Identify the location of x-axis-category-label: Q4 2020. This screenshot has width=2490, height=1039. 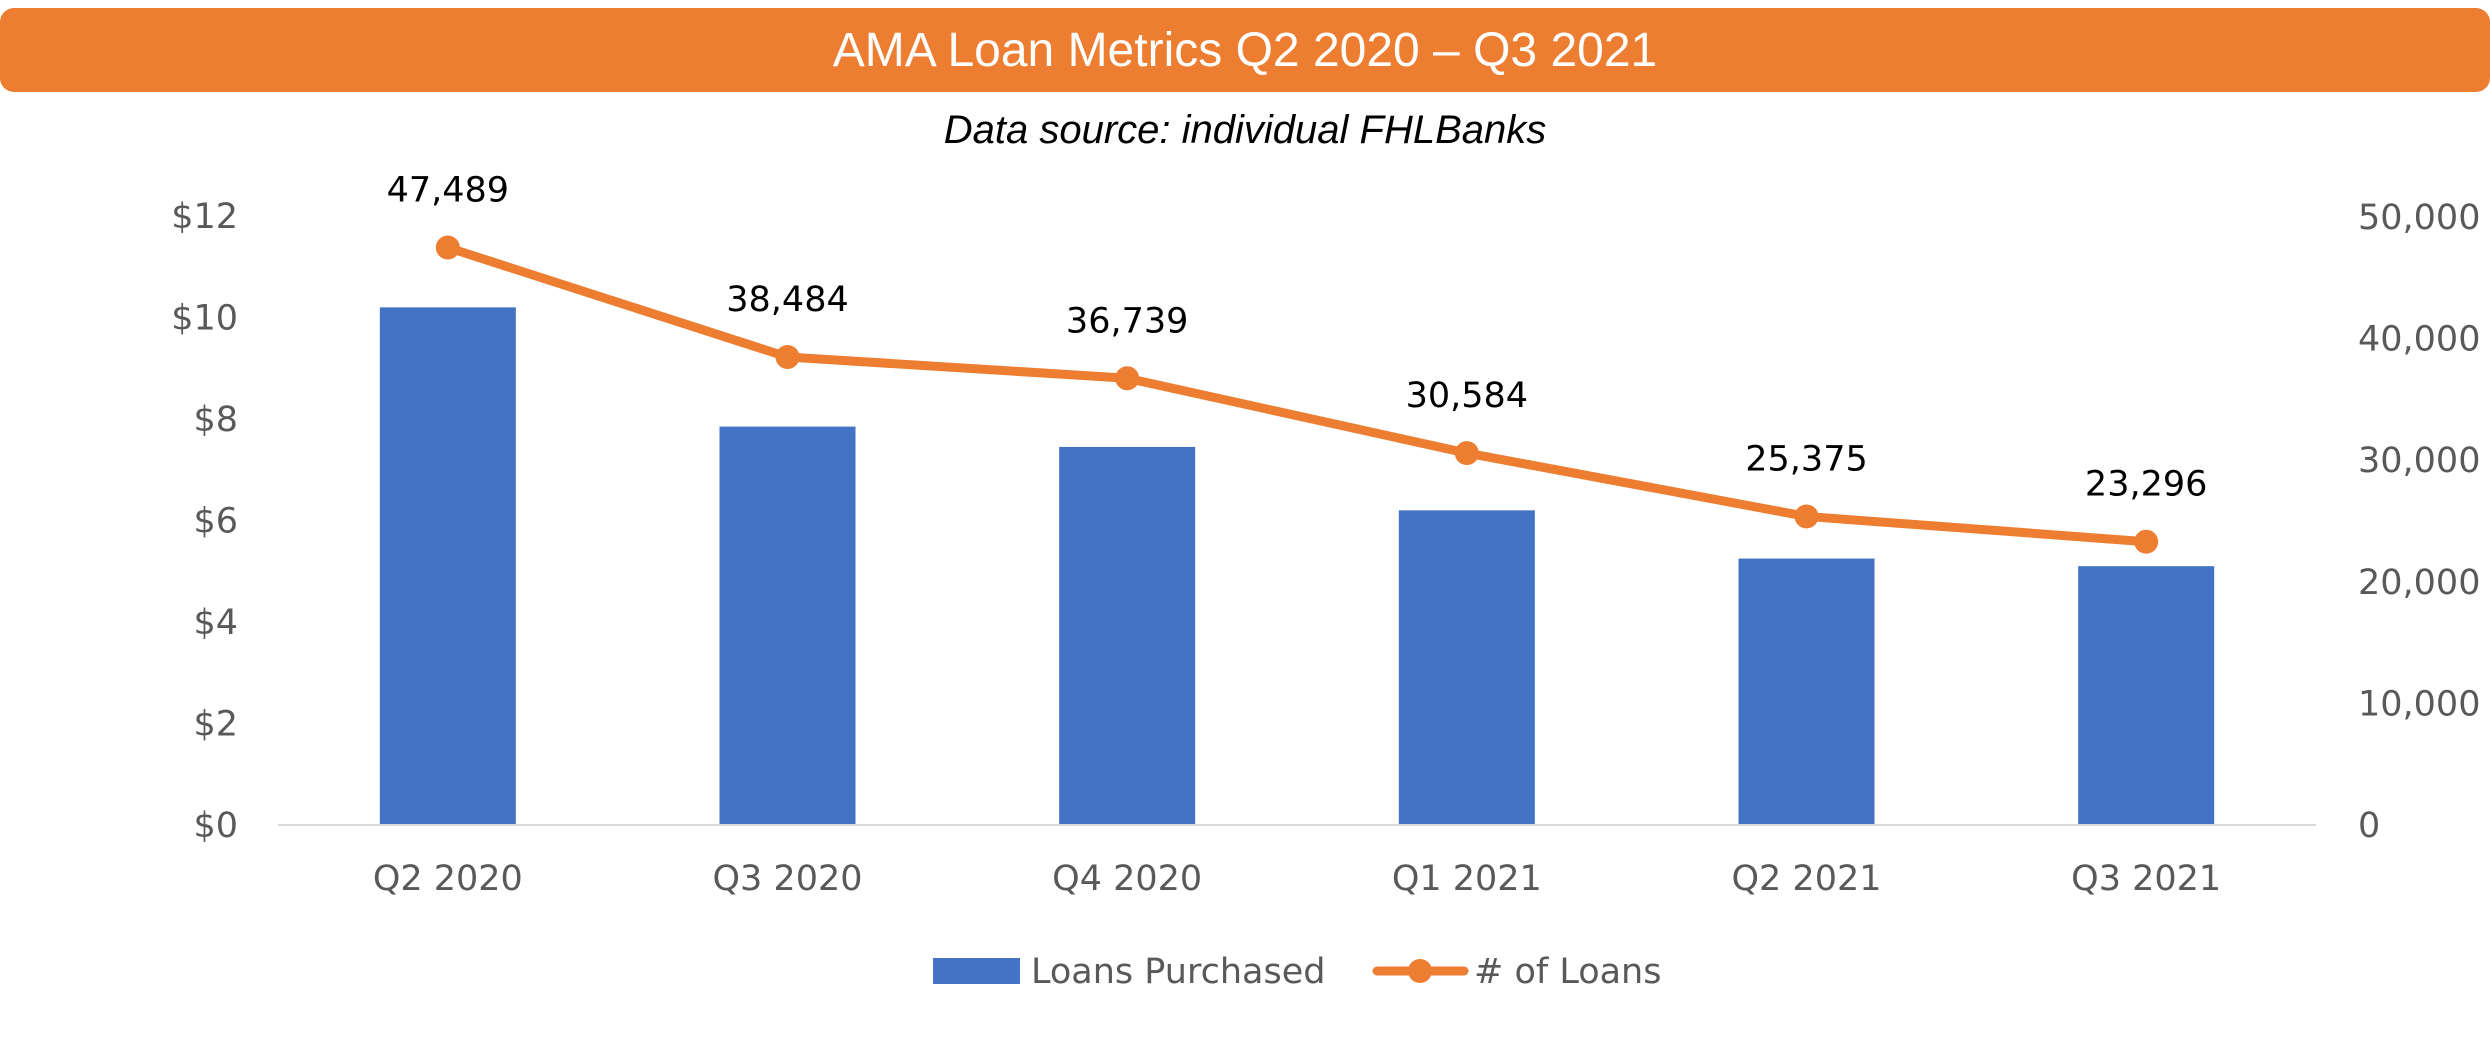
(1127, 879).